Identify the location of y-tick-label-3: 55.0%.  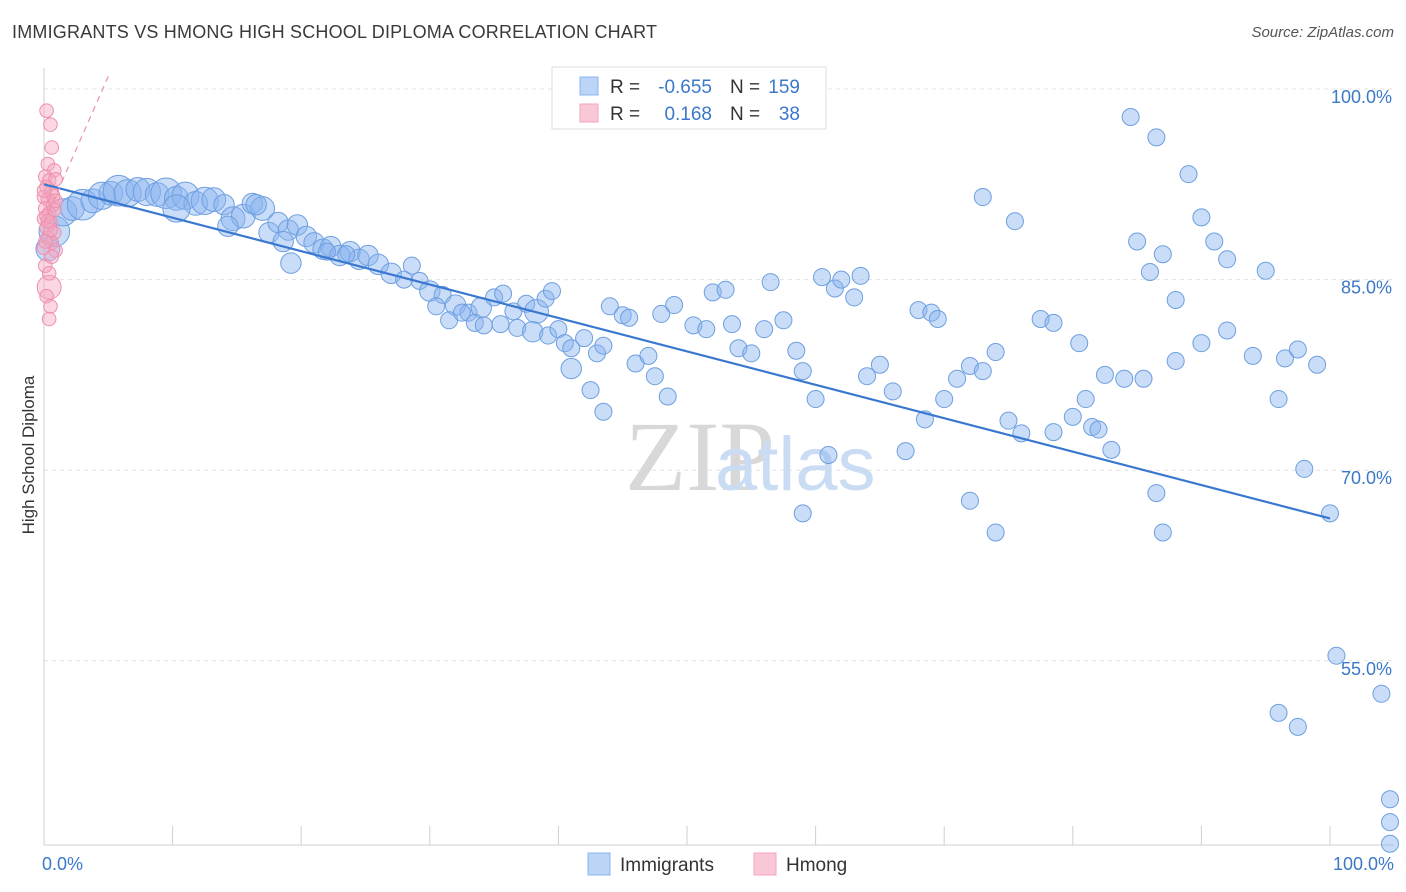
(1366, 669).